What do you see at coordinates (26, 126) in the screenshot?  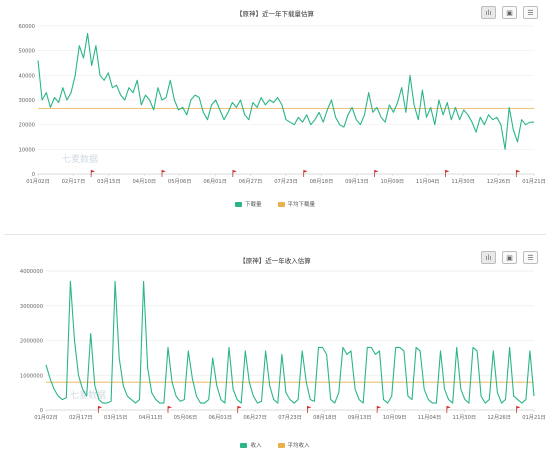 I see `y-tick-label: 20000` at bounding box center [26, 126].